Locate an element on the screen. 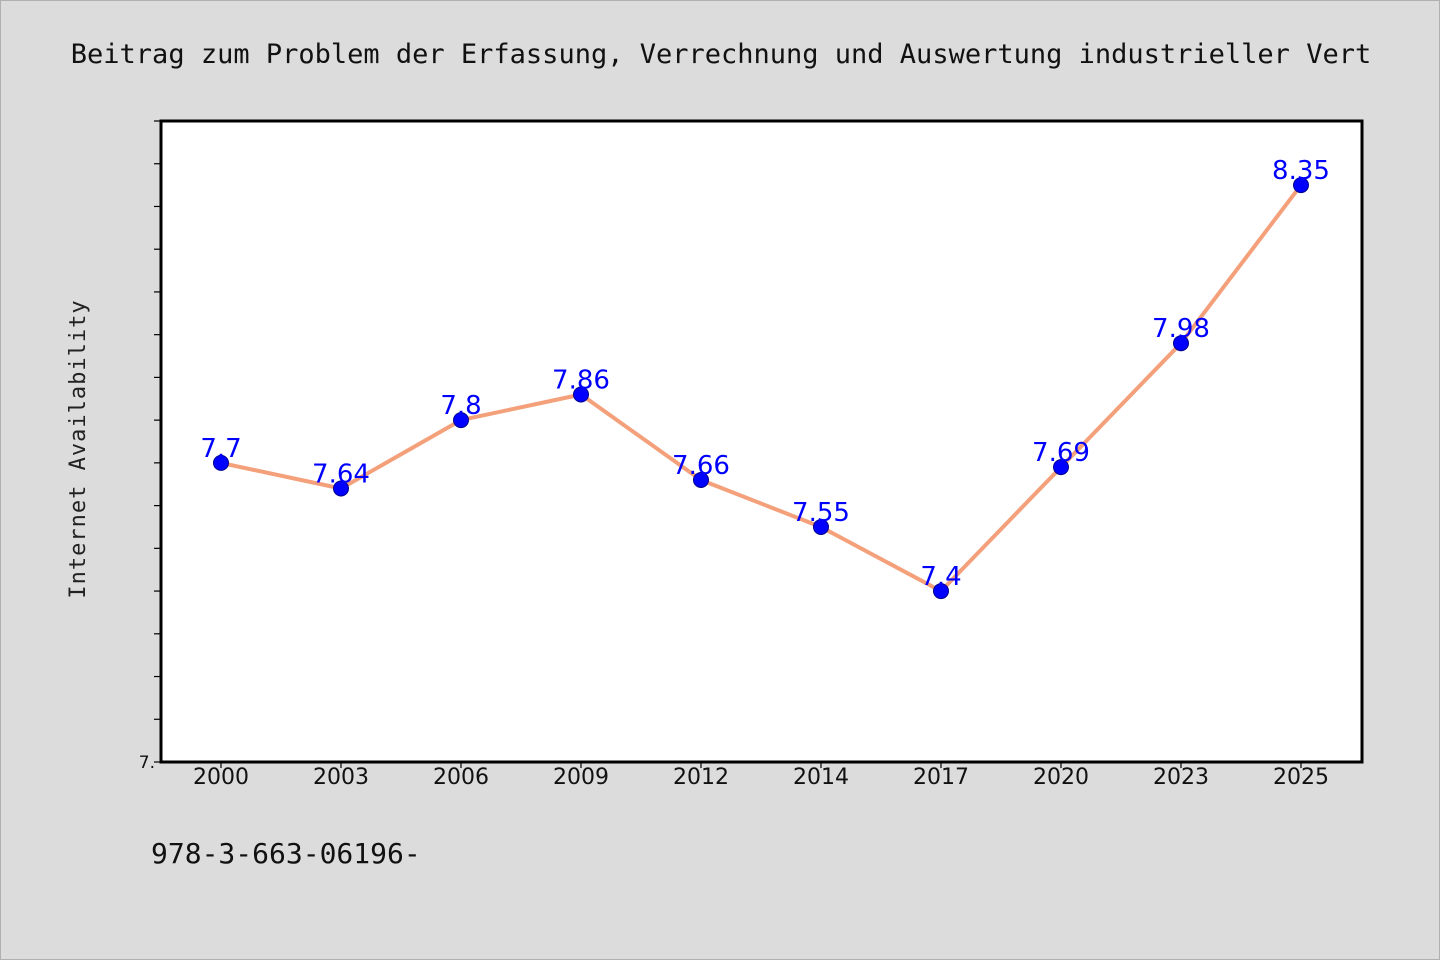 This screenshot has height=960, width=1440. x-tick-label: 2006 is located at coordinates (461, 777).